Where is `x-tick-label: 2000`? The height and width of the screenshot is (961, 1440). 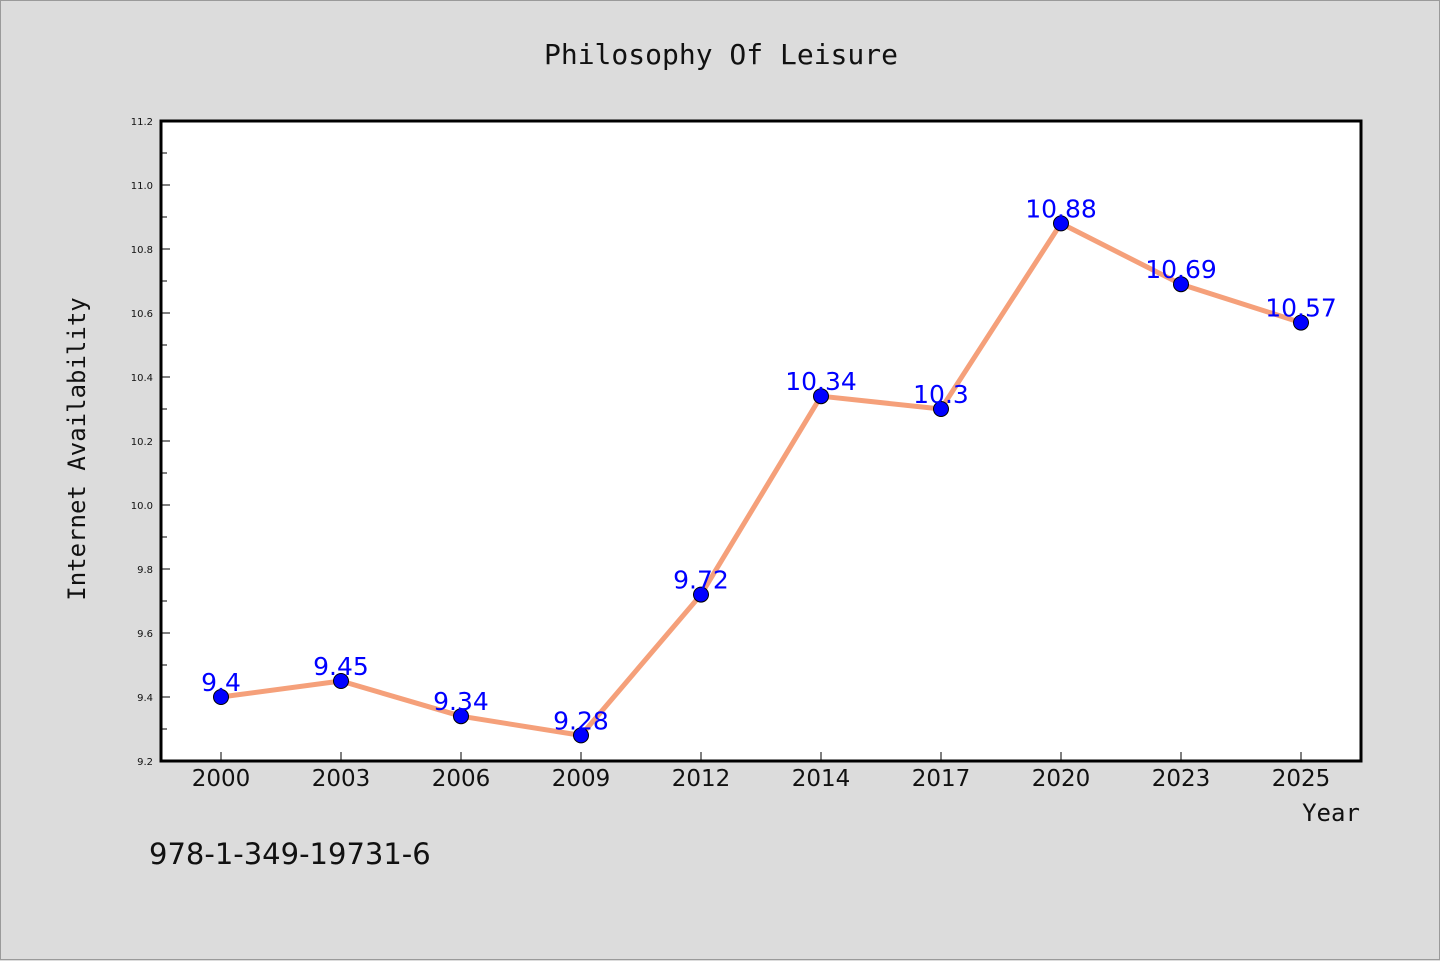 x-tick-label: 2000 is located at coordinates (221, 779).